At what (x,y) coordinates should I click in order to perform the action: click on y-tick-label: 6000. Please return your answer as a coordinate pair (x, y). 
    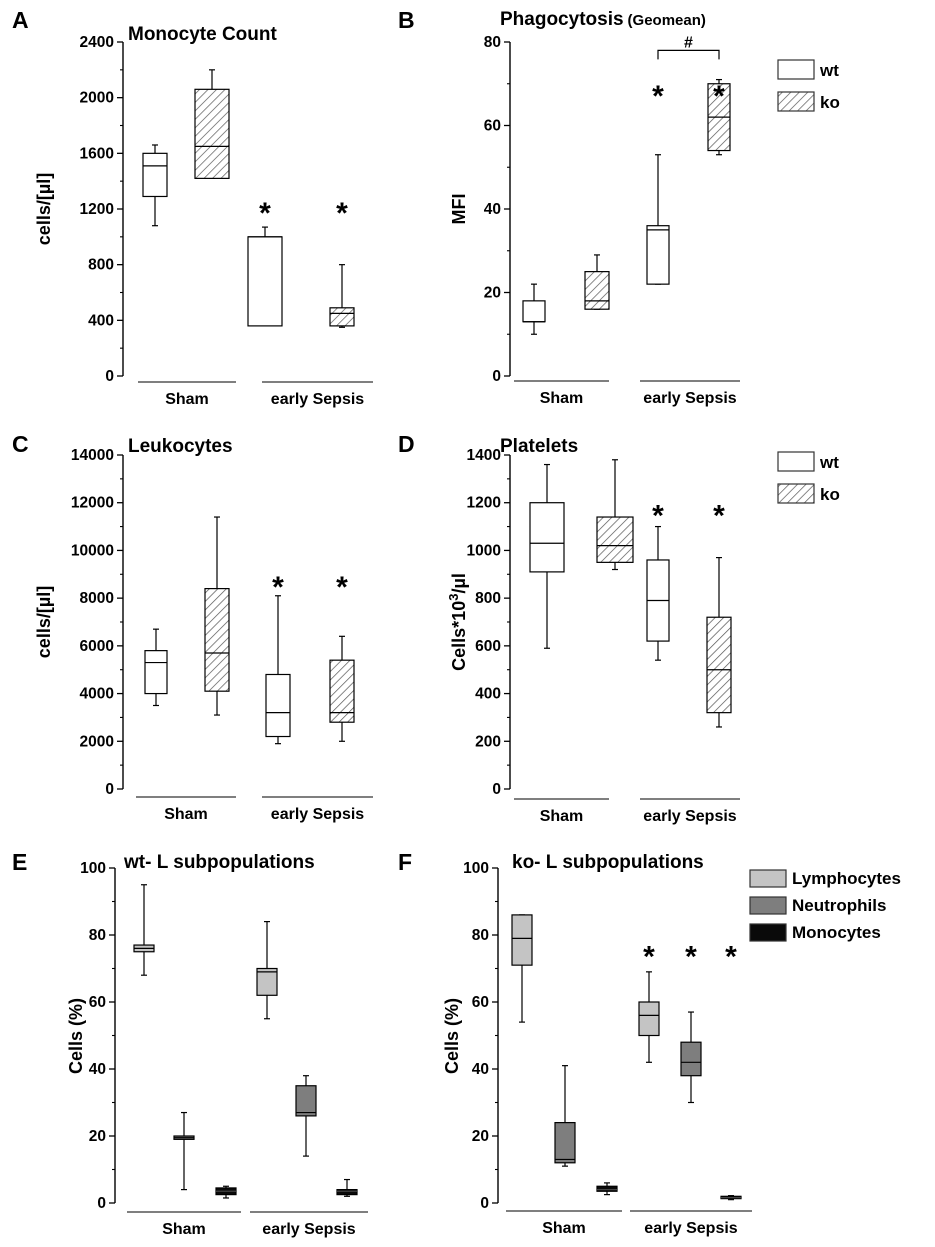
    Looking at the image, I should click on (97, 646).